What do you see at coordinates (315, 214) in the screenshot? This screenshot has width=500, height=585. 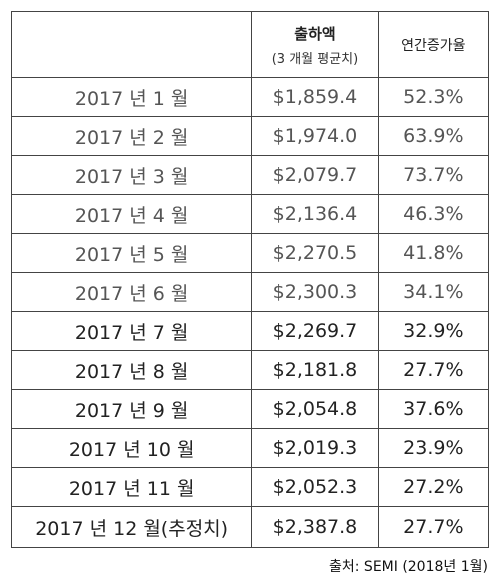 I see `value-cell: $2,136.4` at bounding box center [315, 214].